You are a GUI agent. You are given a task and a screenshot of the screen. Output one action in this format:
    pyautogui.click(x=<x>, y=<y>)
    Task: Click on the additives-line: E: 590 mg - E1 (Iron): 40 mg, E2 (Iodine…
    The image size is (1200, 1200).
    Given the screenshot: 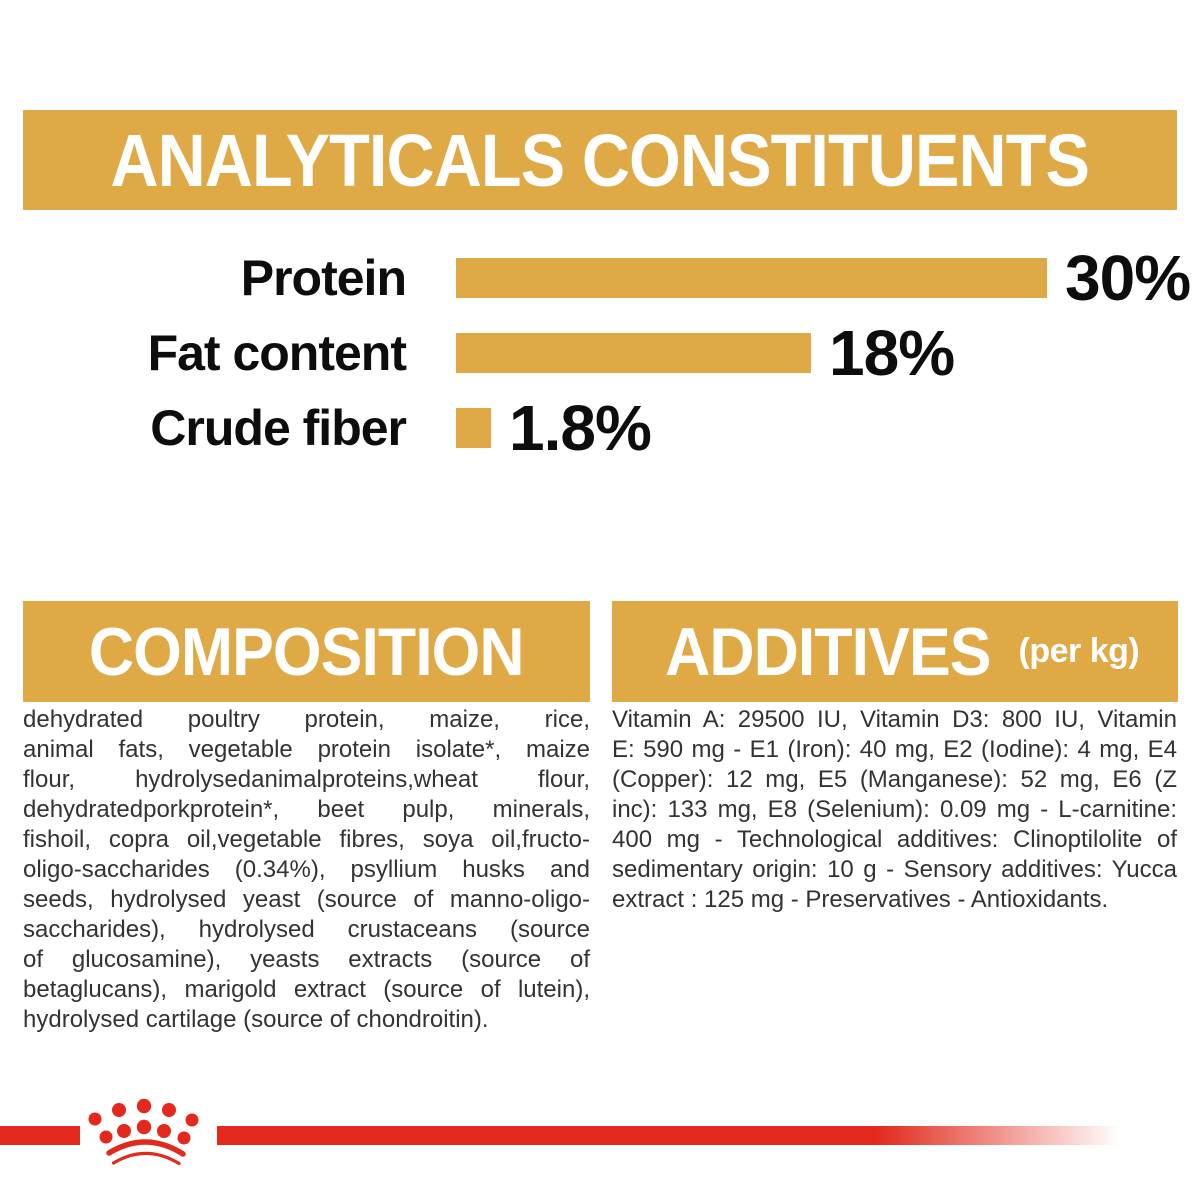 What is the action you would take?
    pyautogui.click(x=894, y=749)
    